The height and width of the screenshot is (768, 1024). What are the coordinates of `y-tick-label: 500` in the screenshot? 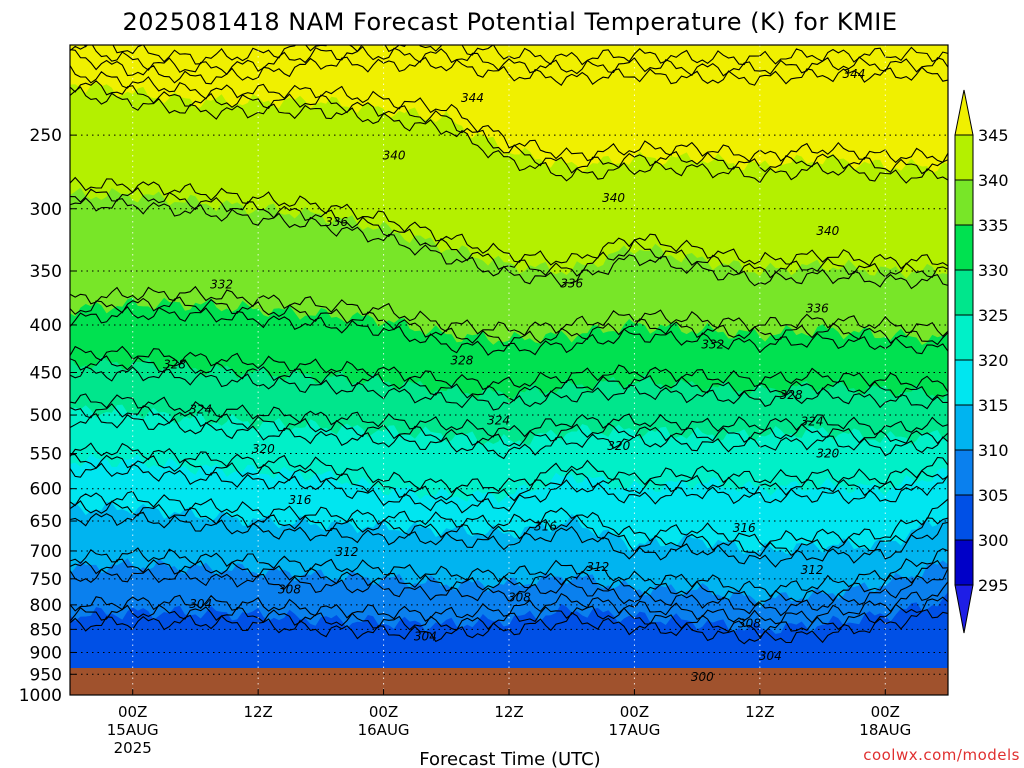 It's located at (46, 416).